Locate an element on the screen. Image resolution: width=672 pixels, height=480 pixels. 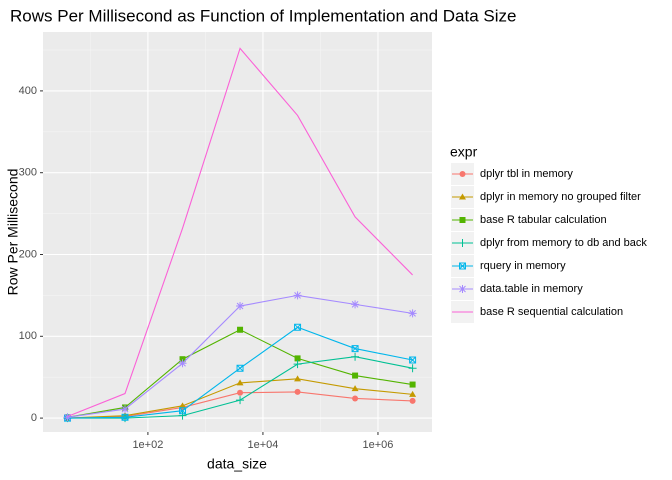
x-axis-label: data_size is located at coordinates (237, 464).